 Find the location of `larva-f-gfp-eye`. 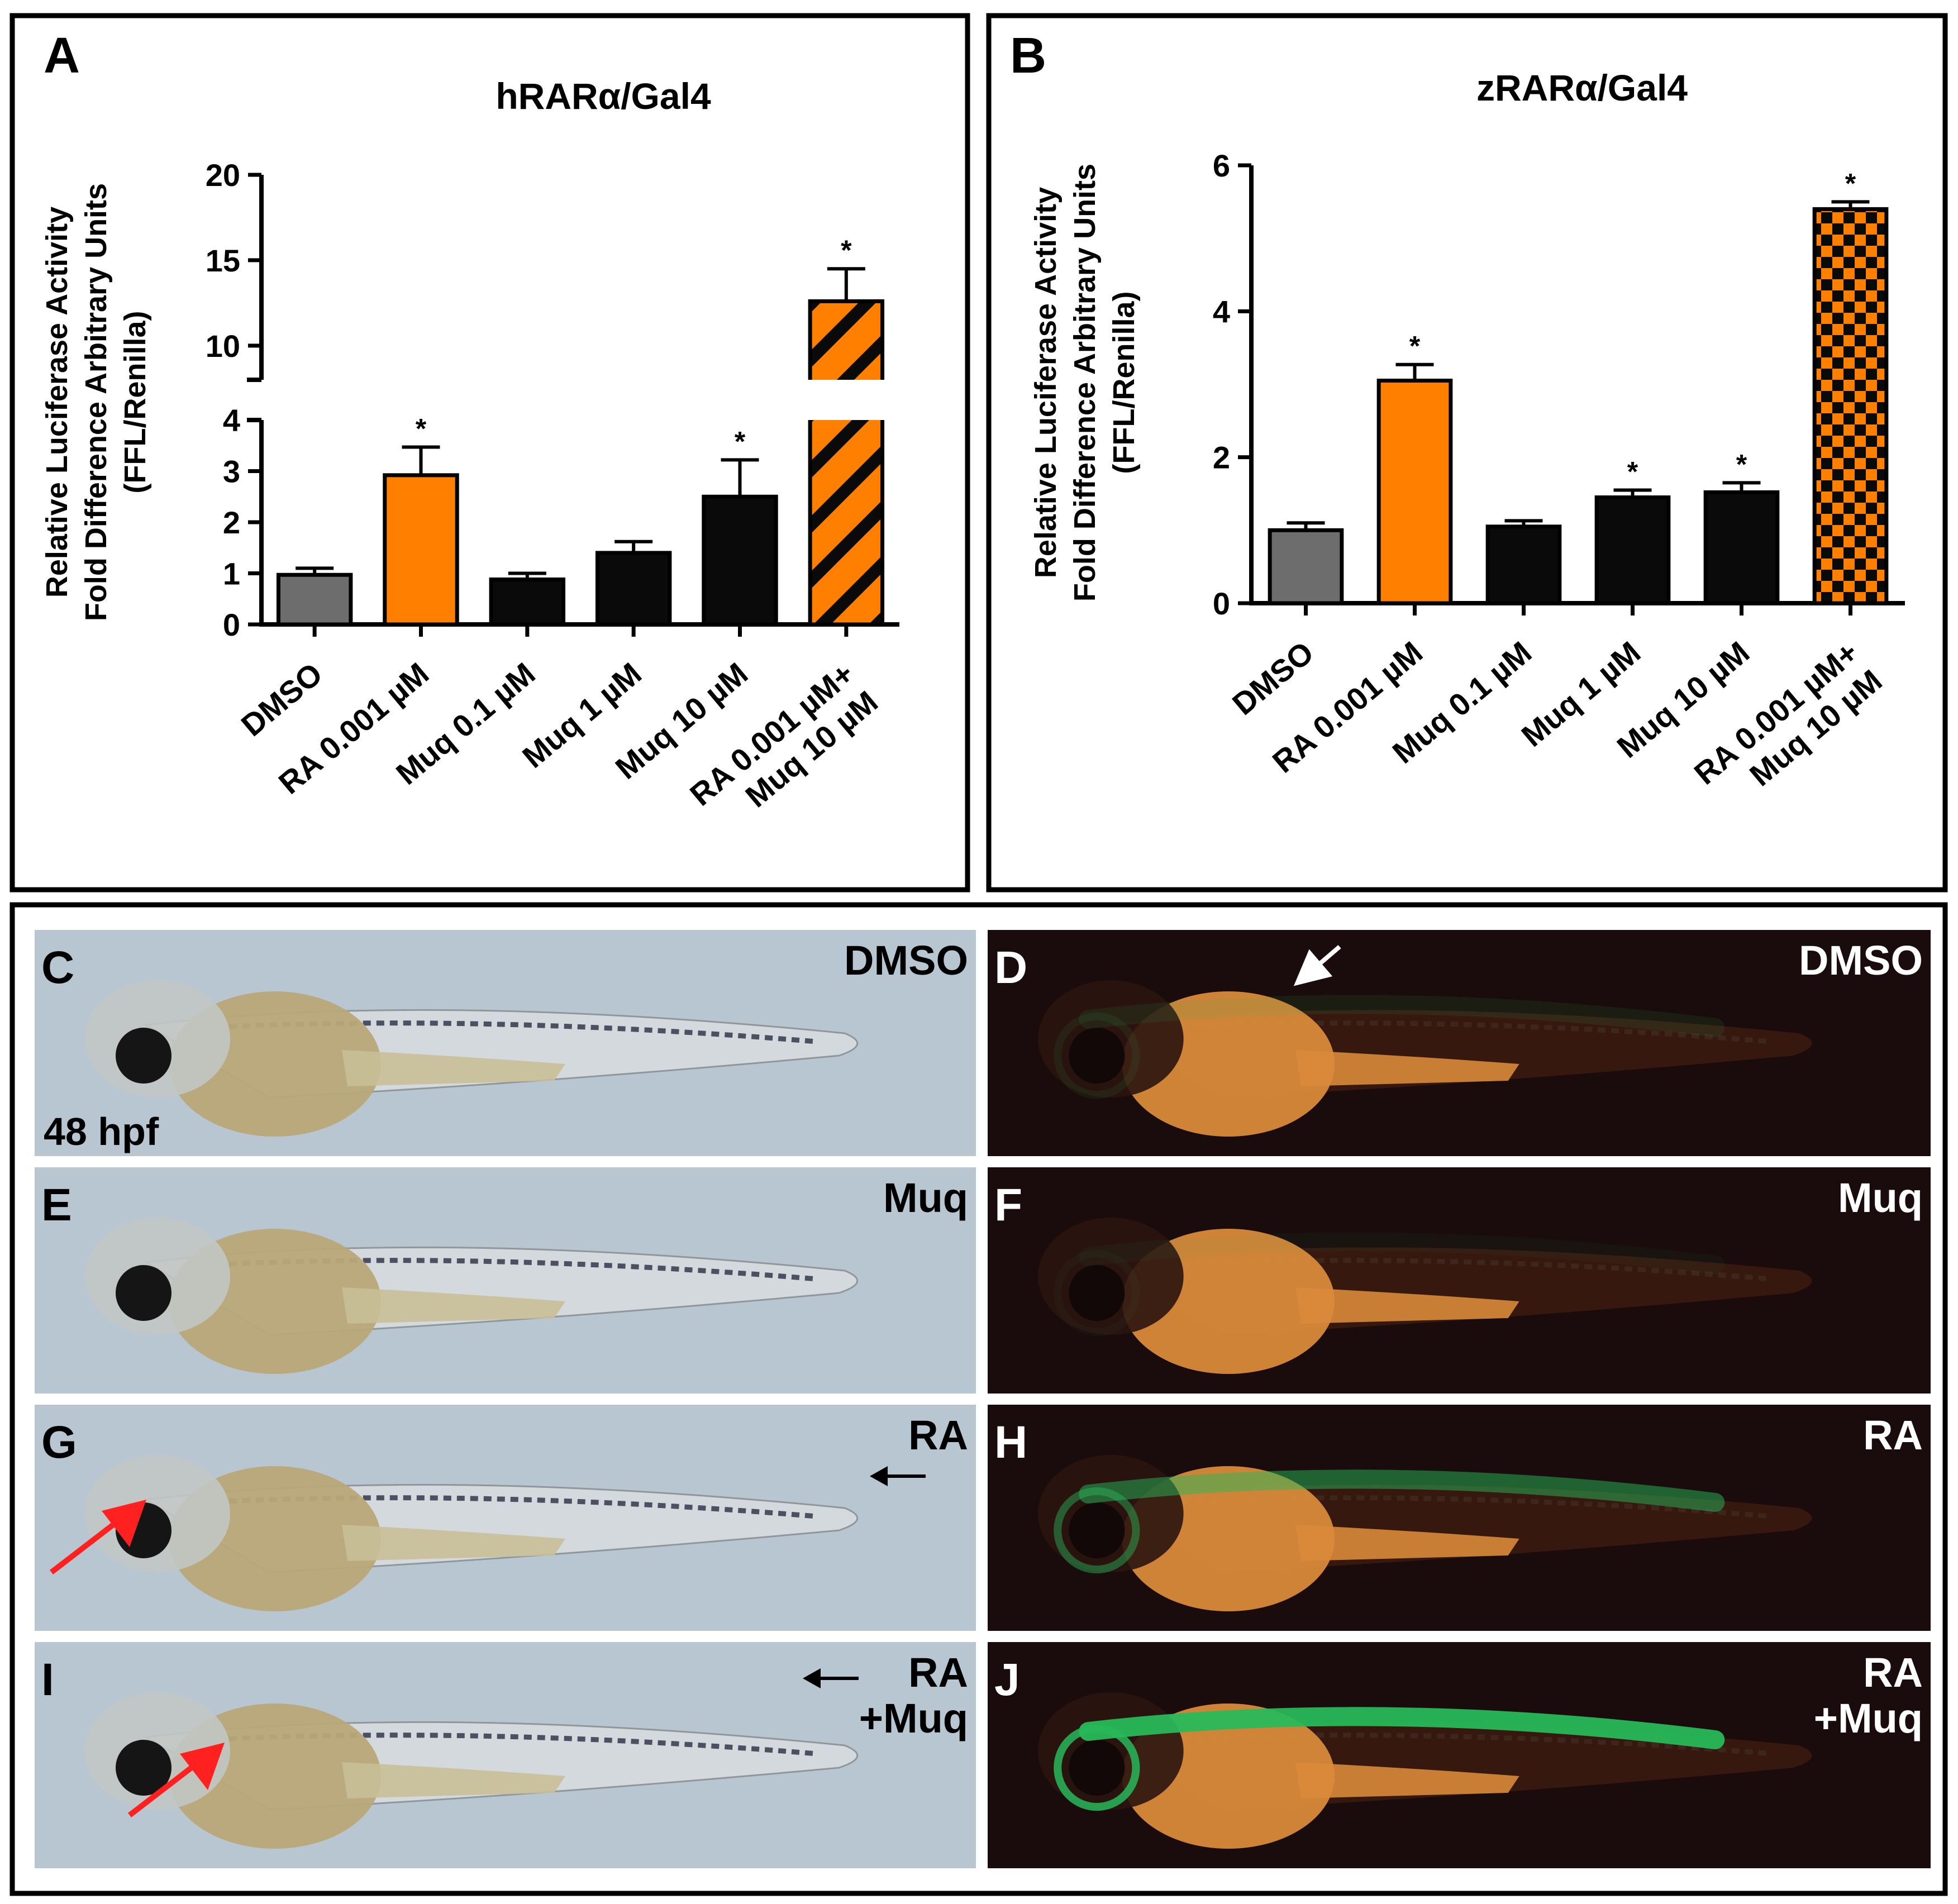

larva-f-gfp-eye is located at coordinates (1097, 1293).